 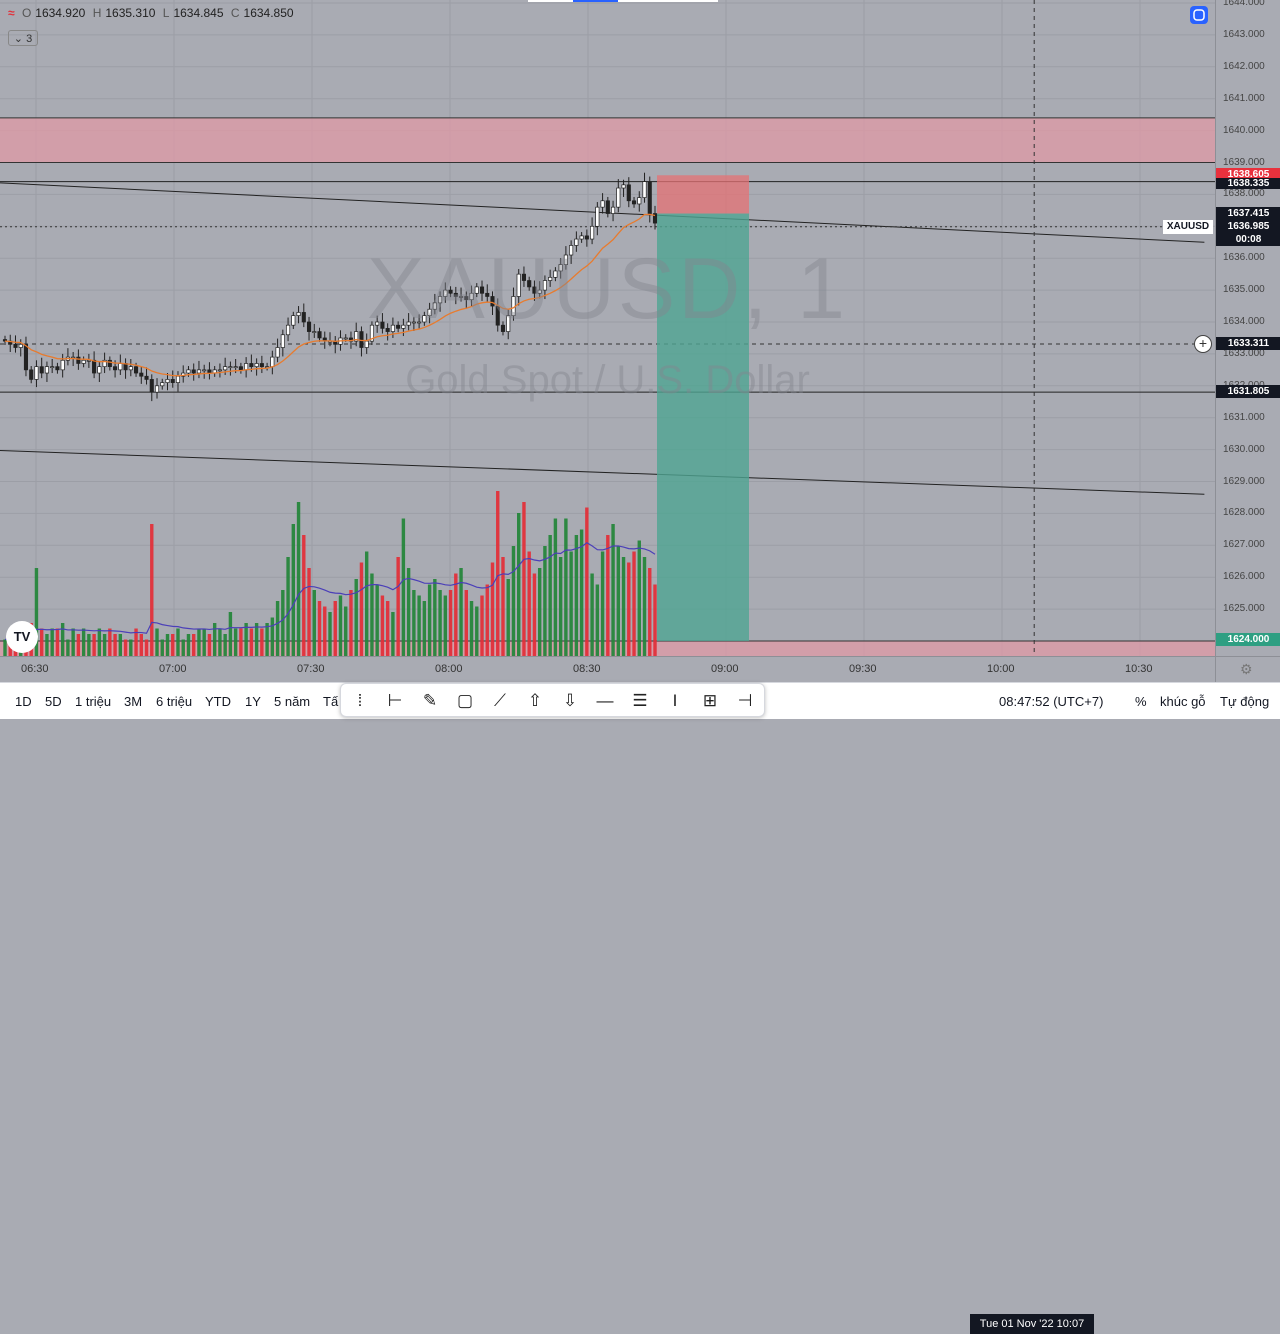 What do you see at coordinates (330, 591) in the screenshot?
I see `volume-average-line` at bounding box center [330, 591].